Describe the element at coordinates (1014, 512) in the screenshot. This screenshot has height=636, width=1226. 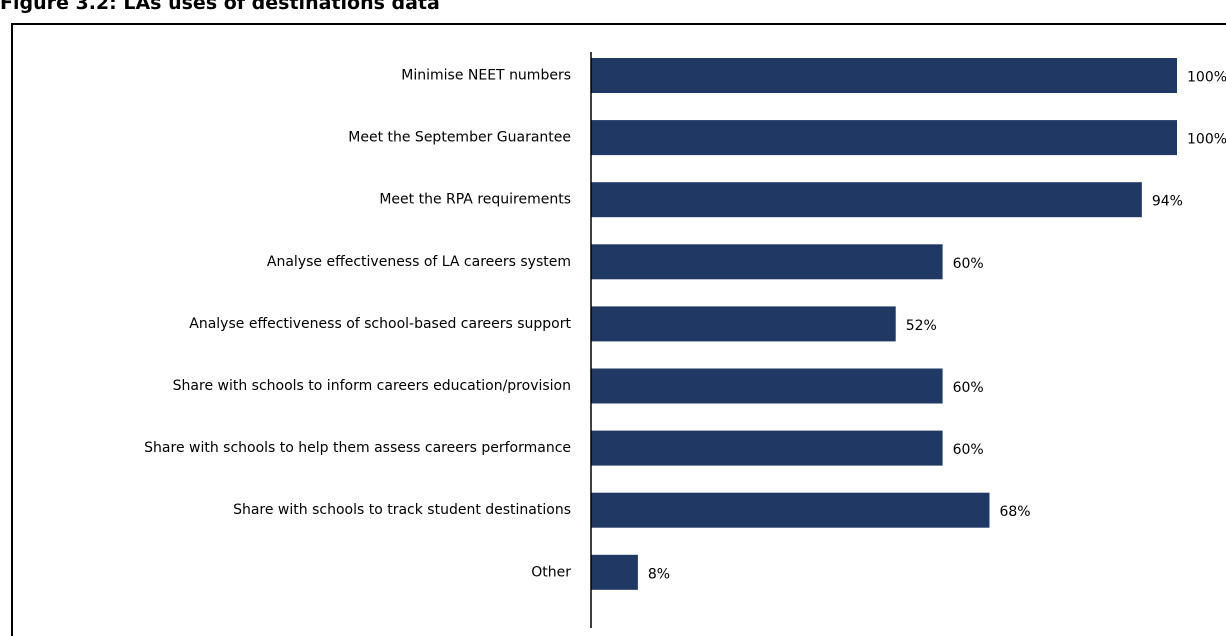
I see `value-label: 68%` at that location.